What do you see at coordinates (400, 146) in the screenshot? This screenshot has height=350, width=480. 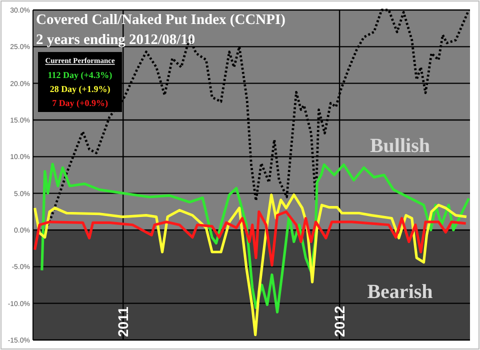 I see `annotation: Bullish` at bounding box center [400, 146].